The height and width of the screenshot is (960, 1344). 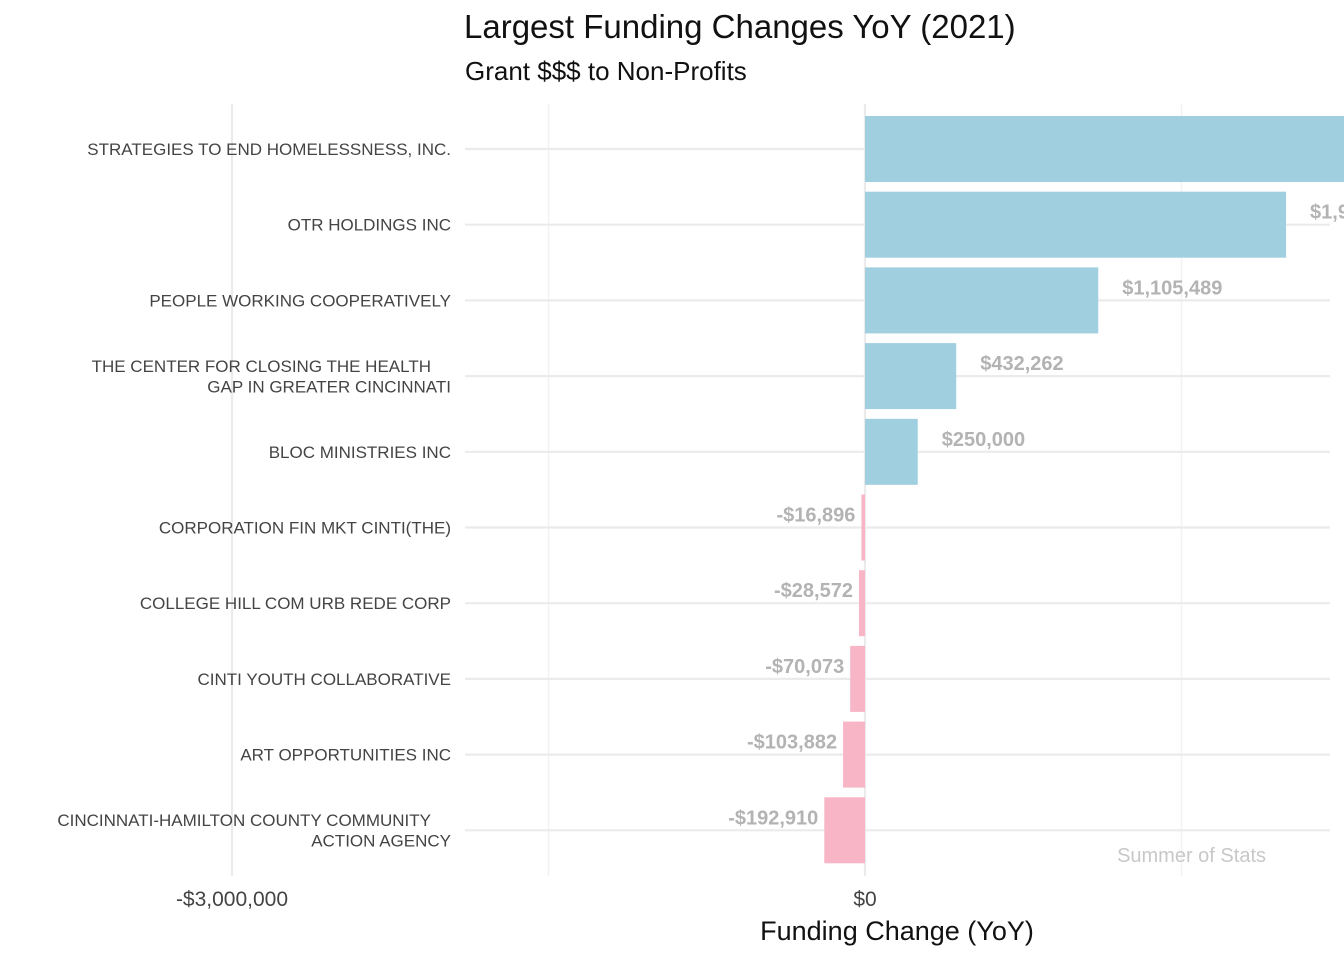 I want to click on value-label: $432,262, so click(x=1021, y=364).